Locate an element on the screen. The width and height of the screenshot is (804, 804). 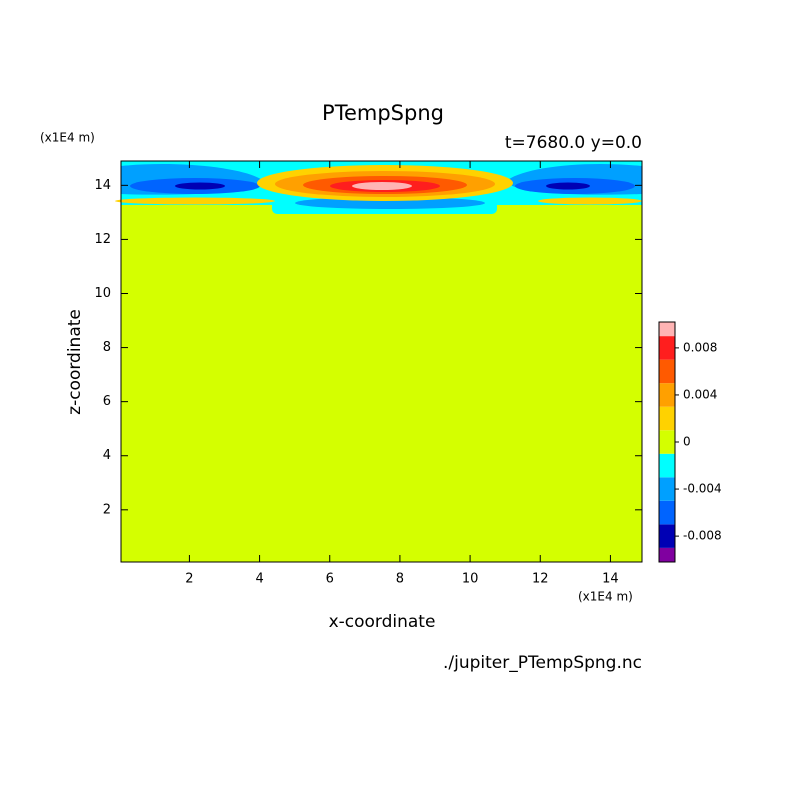
colorbar-tick-label: 0.004 is located at coordinates (700, 394).